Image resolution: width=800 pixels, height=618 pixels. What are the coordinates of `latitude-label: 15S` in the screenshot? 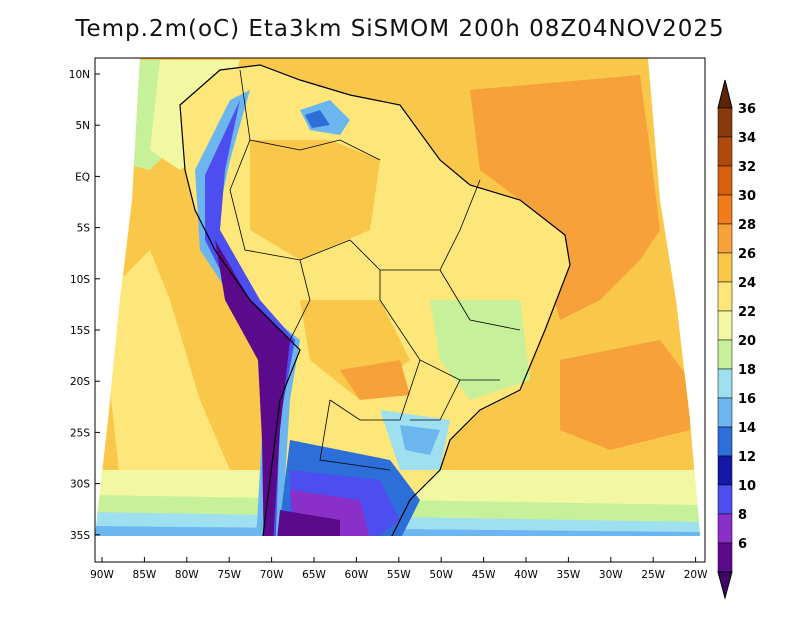 It's located at (80, 331).